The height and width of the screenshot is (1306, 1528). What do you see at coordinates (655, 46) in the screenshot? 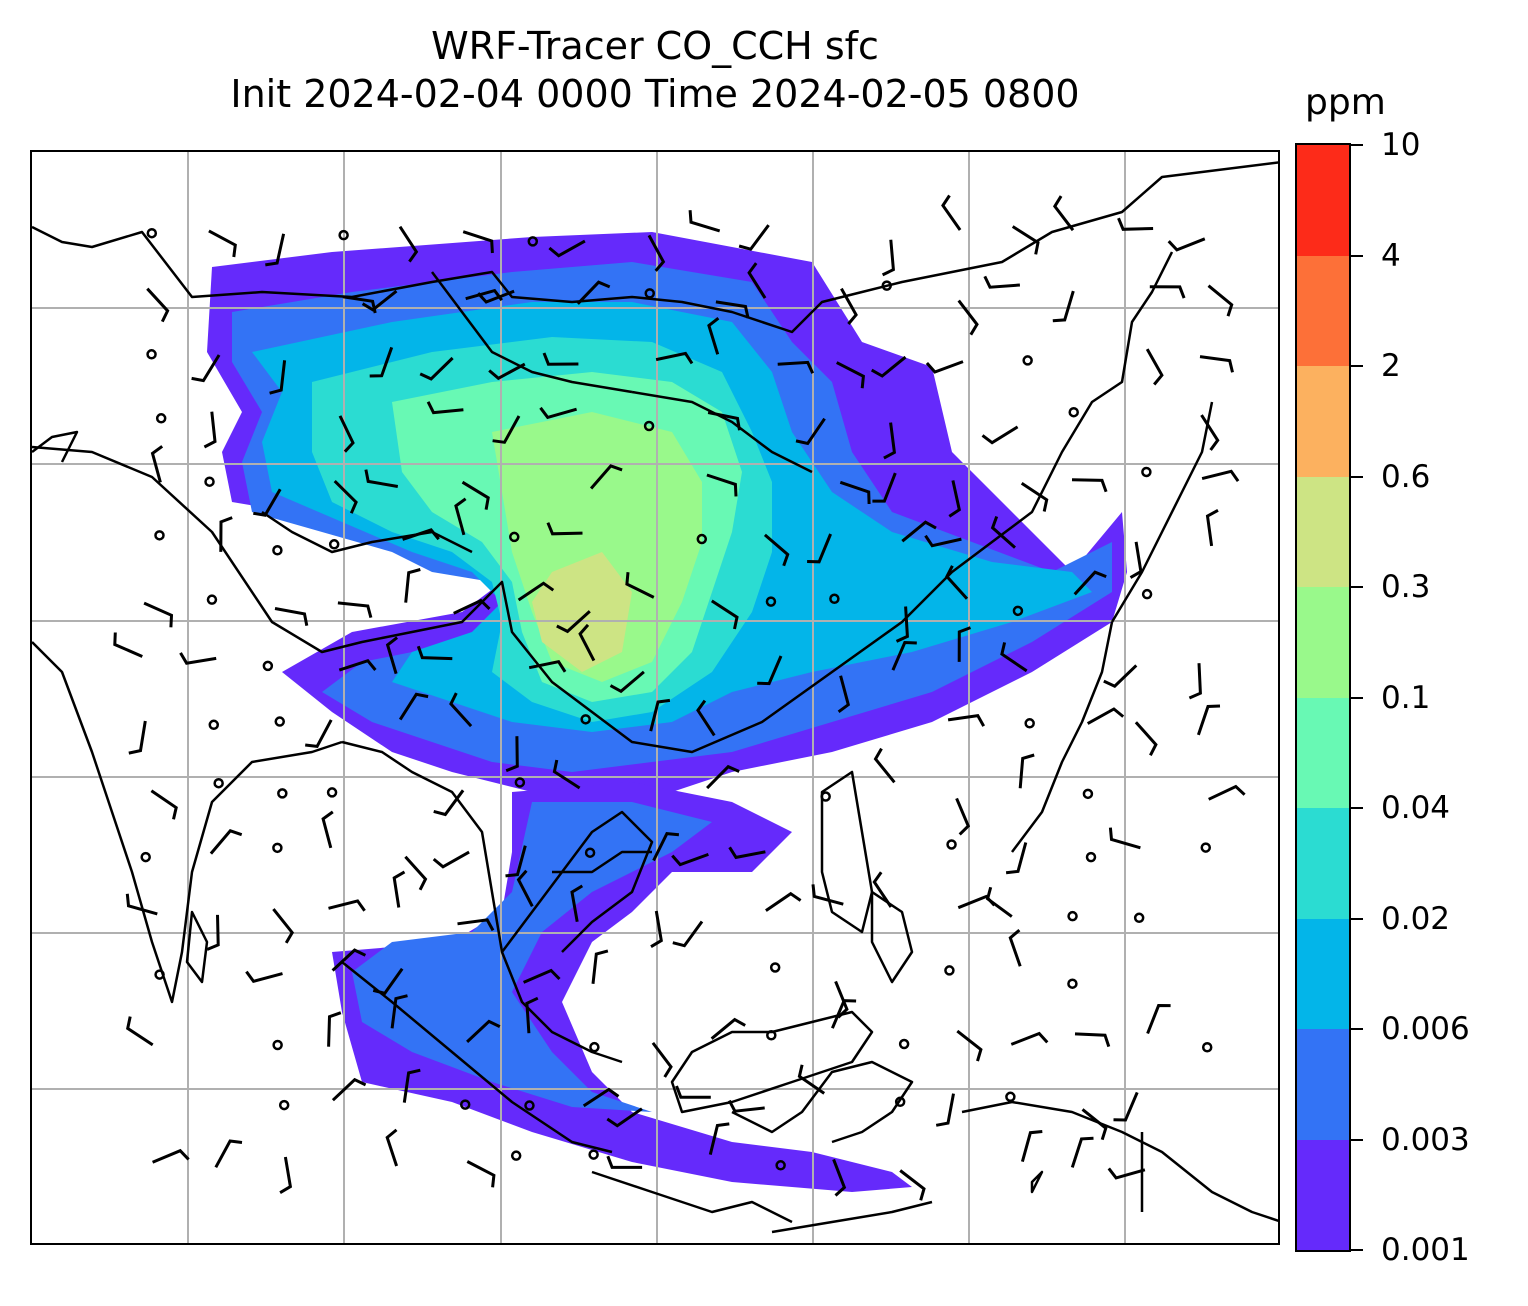
I see `title-line-1: WRF-Tracer CO_CCH sfc` at bounding box center [655, 46].